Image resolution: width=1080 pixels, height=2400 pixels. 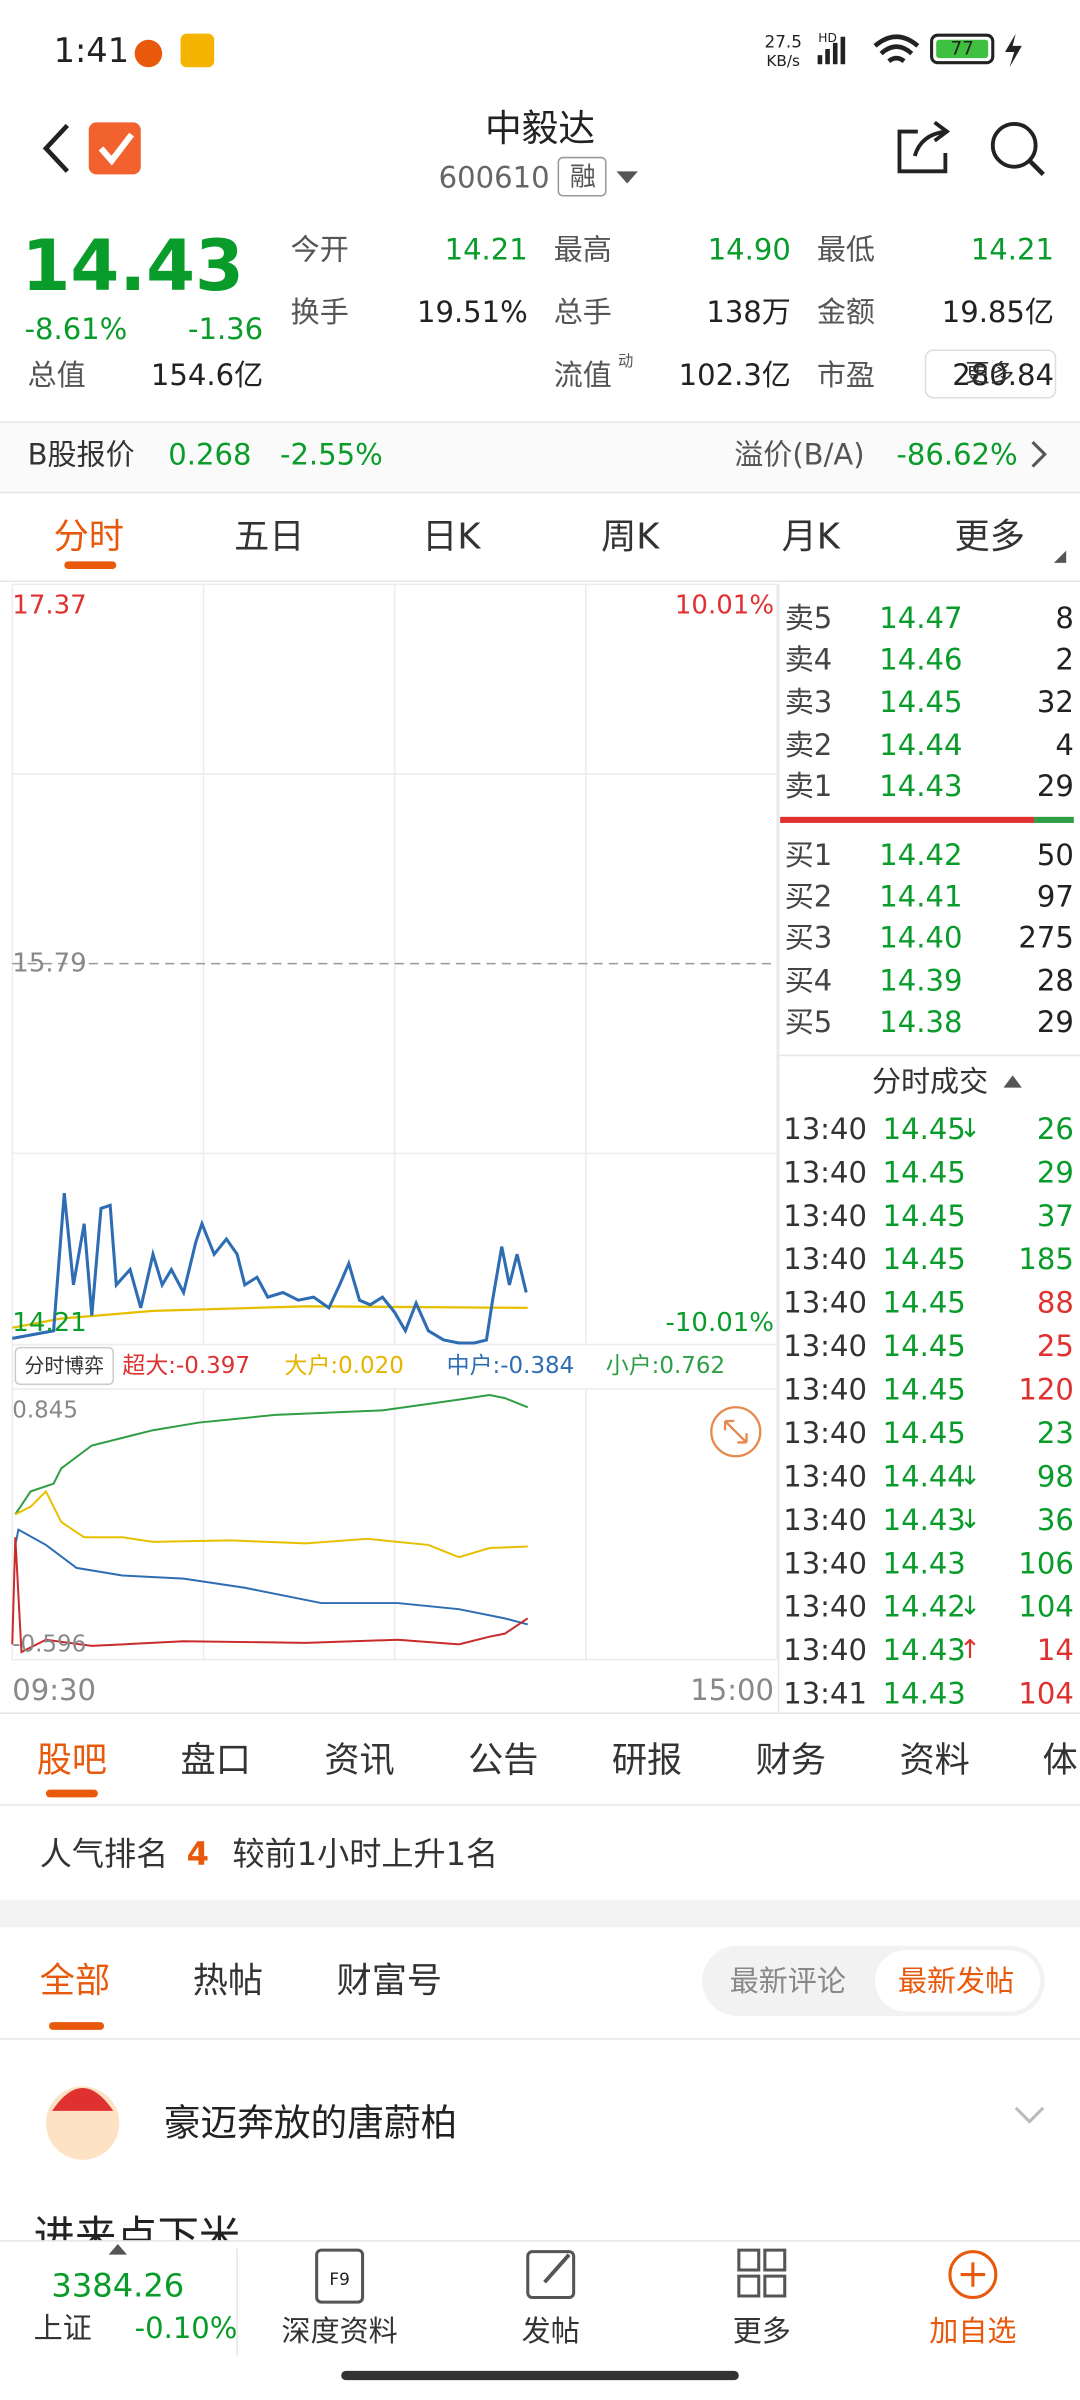 What do you see at coordinates (809, 745) in the screenshot?
I see `book-label: 卖2` at bounding box center [809, 745].